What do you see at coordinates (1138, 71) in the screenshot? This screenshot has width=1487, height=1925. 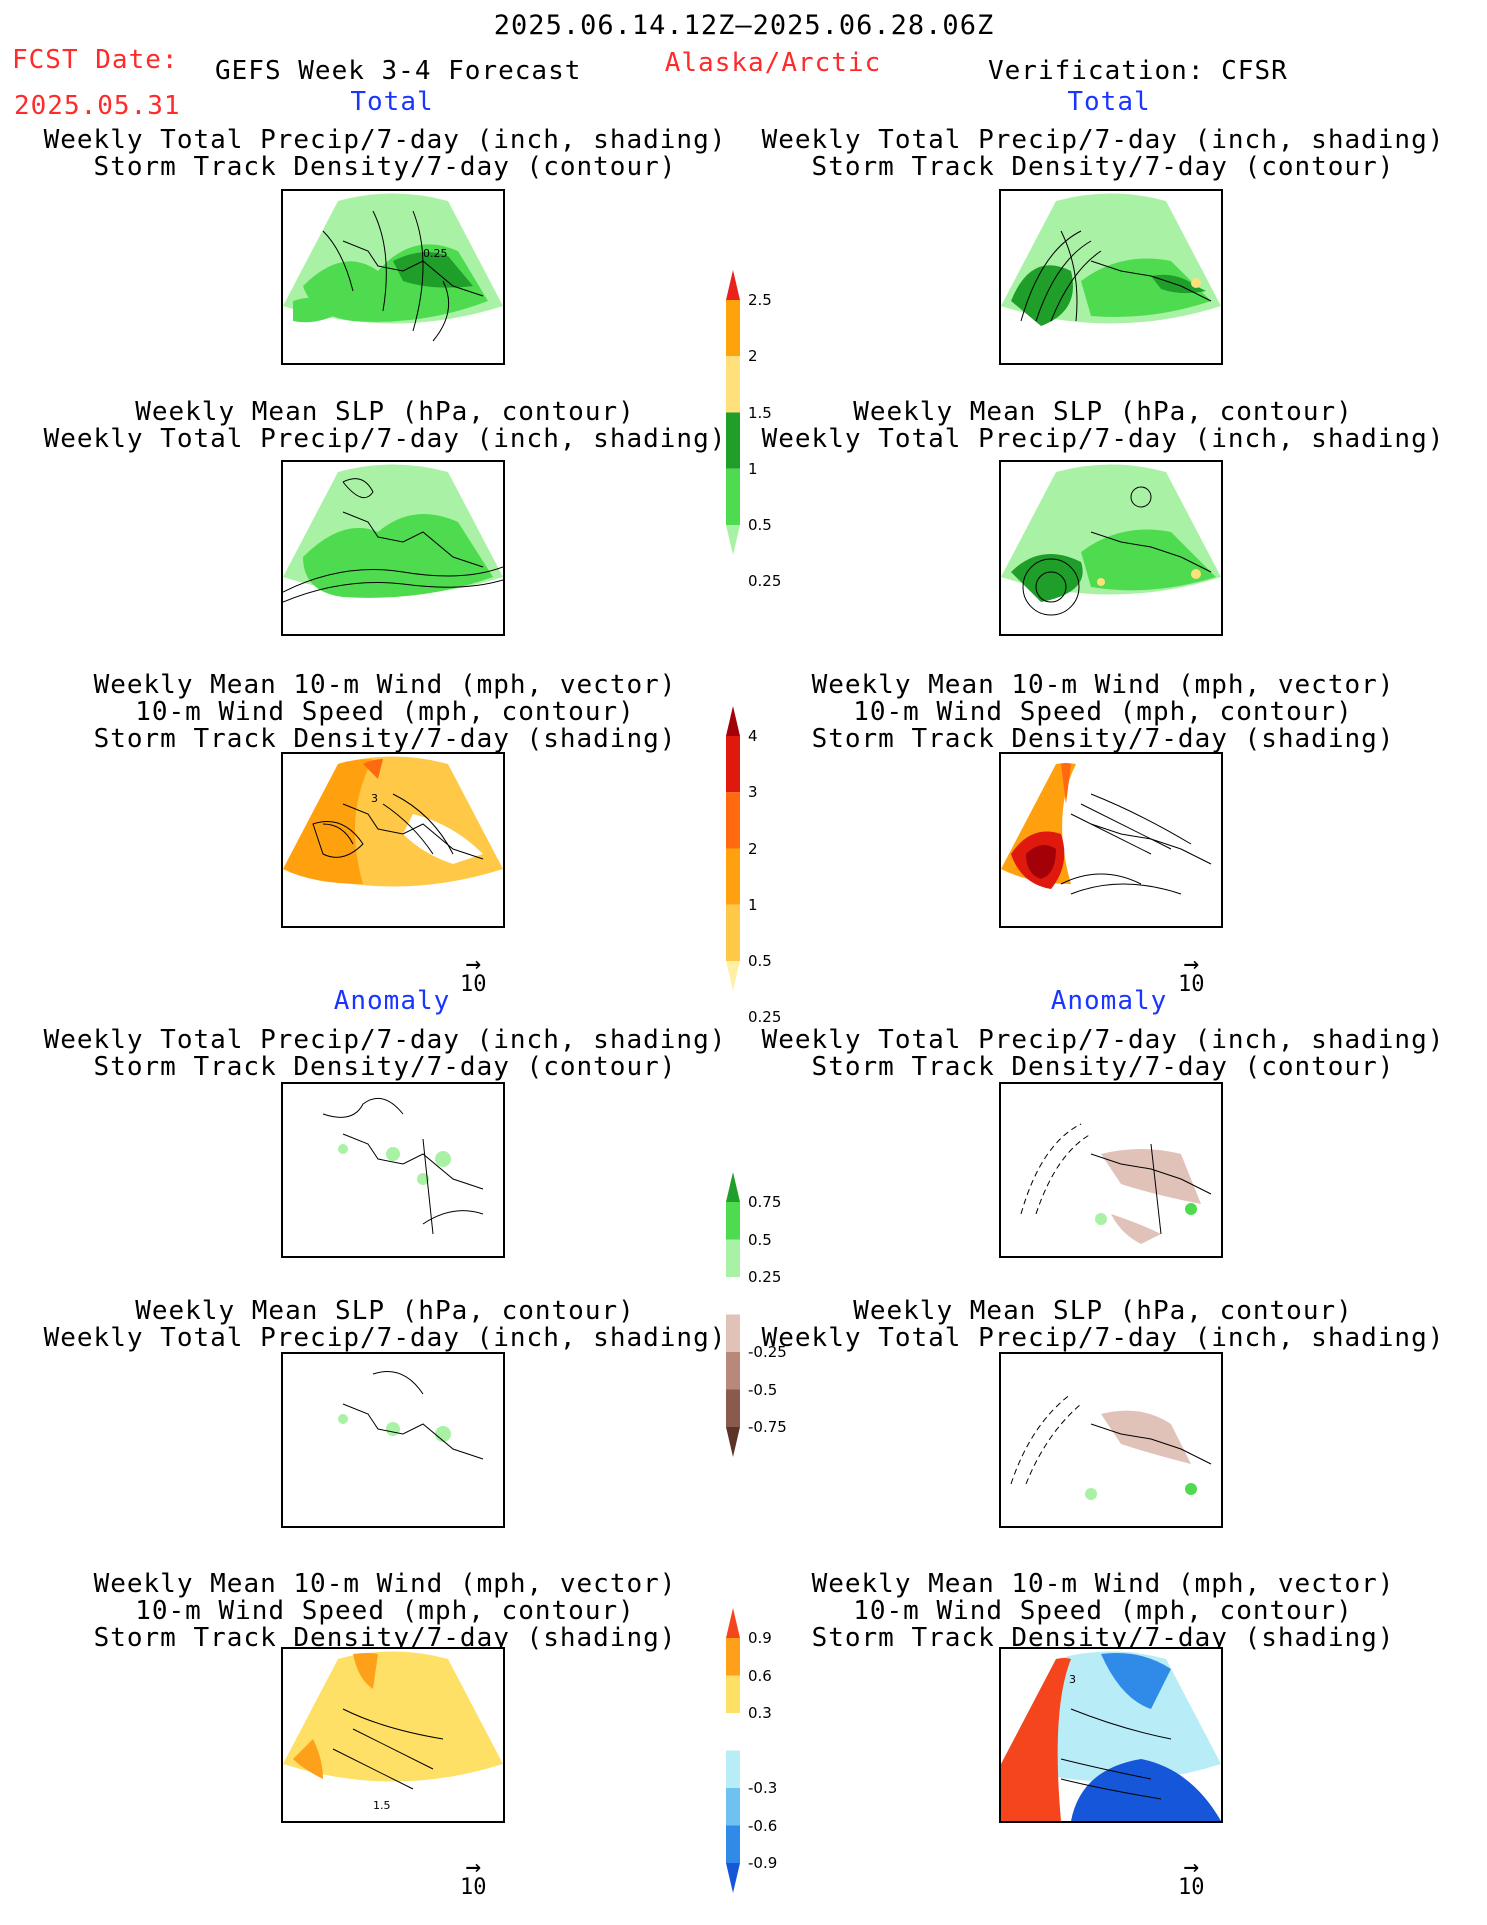 I see `verification-title: Verification: CFSR` at bounding box center [1138, 71].